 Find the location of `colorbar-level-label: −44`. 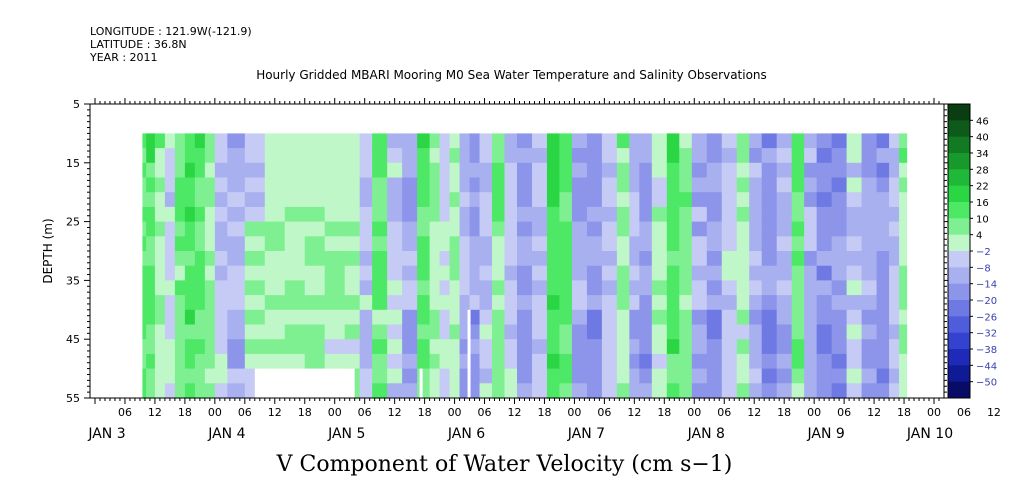

colorbar-level-label: −44 is located at coordinates (986, 366).